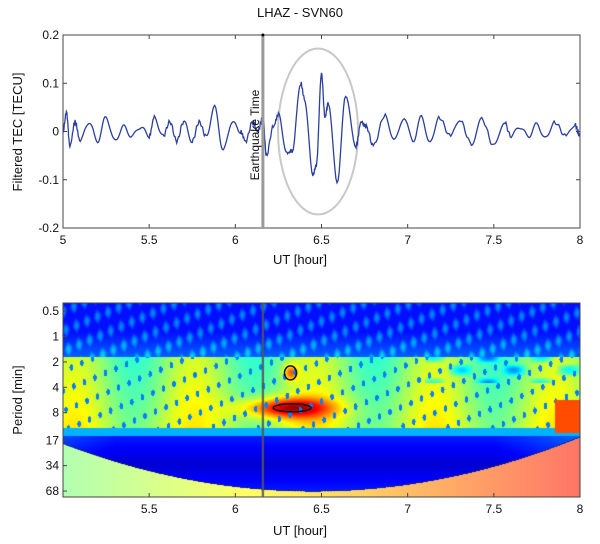  I want to click on y-tick-label: 17, so click(53, 440).